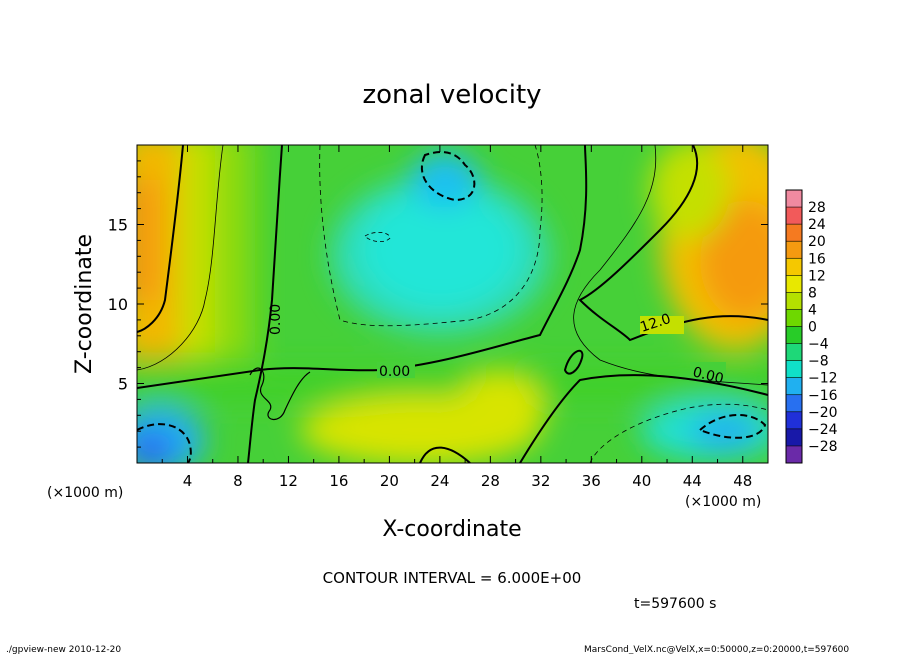 This screenshot has height=654, width=904. What do you see at coordinates (84, 304) in the screenshot?
I see `y-axis-label: Z-coordinate` at bounding box center [84, 304].